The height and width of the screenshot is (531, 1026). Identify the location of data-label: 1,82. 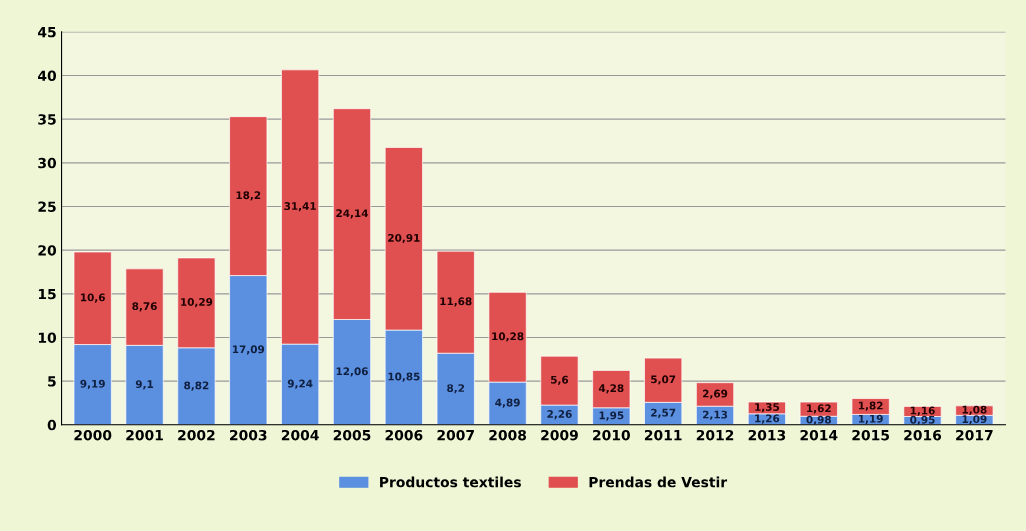
(870, 406).